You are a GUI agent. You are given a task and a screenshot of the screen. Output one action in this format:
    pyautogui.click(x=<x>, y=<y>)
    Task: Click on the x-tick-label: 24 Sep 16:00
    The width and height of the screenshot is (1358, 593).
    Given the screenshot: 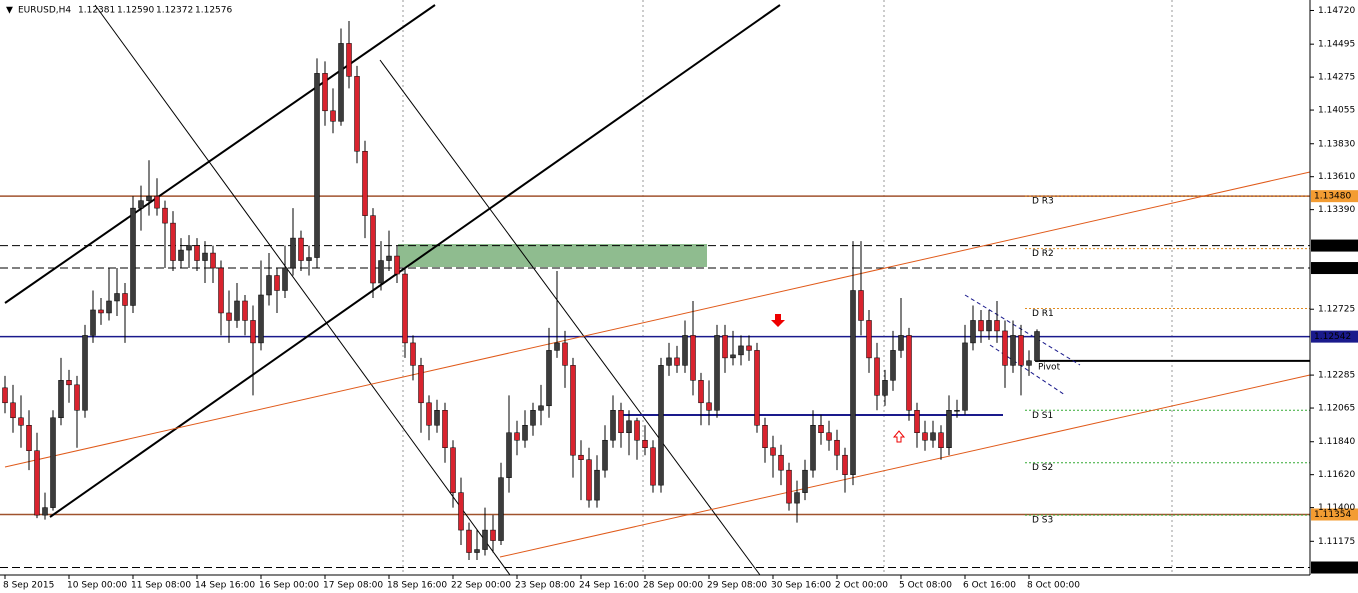 What is the action you would take?
    pyautogui.click(x=609, y=586)
    